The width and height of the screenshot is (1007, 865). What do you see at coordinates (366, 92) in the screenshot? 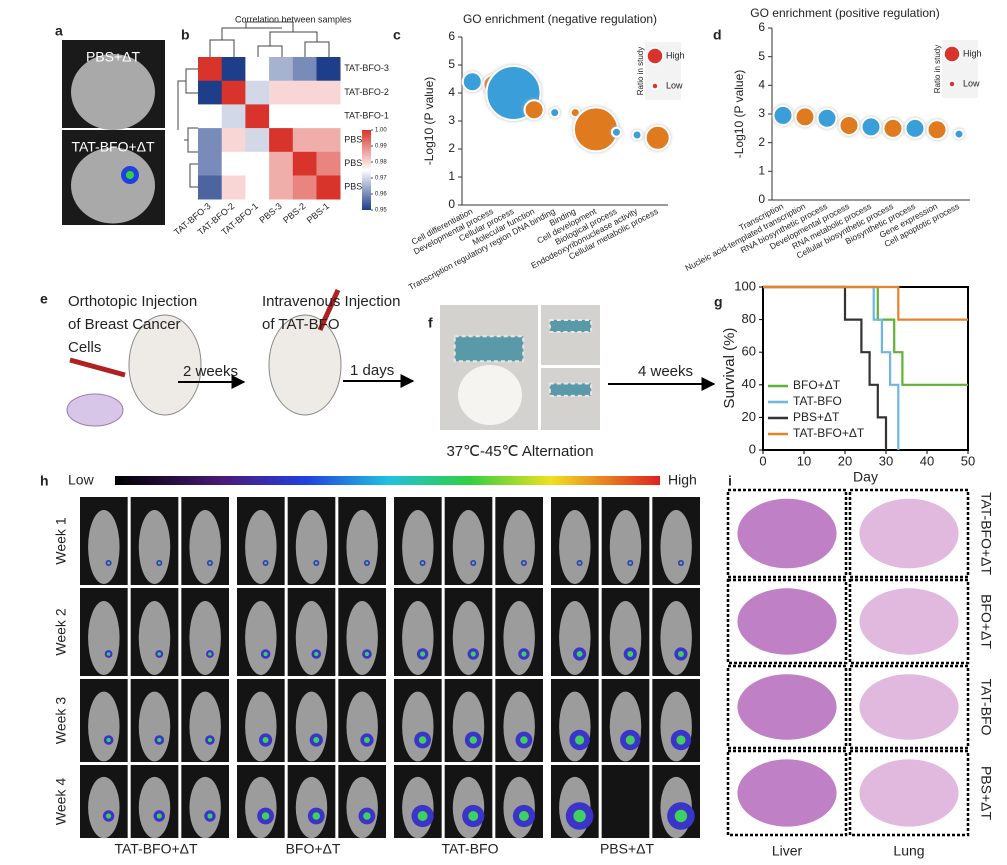
I see `row-label: TAT-BFO-2` at bounding box center [366, 92].